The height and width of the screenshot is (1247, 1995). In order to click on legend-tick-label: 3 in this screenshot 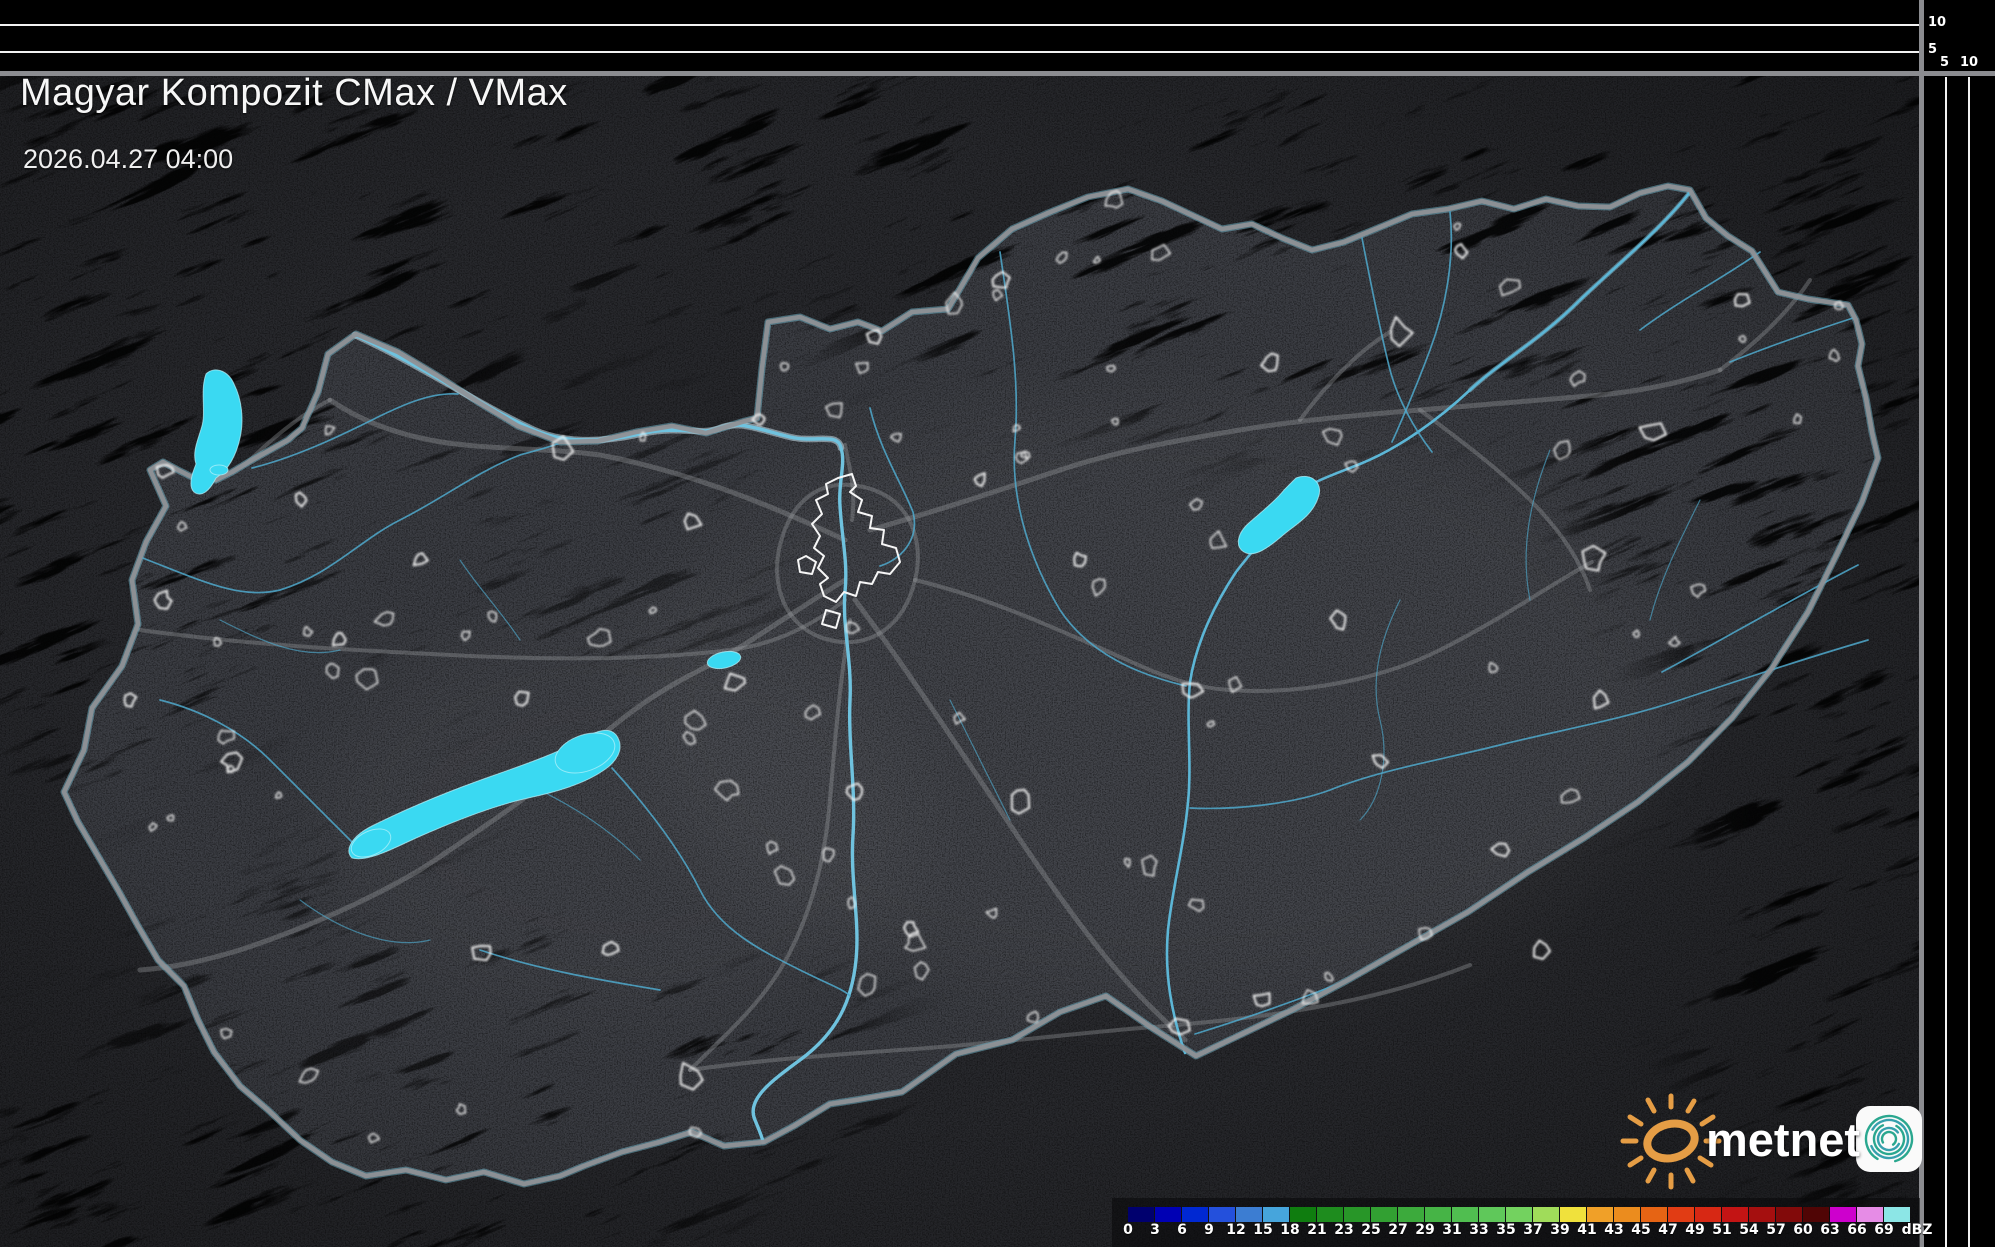, I will do `click(1155, 1230)`.